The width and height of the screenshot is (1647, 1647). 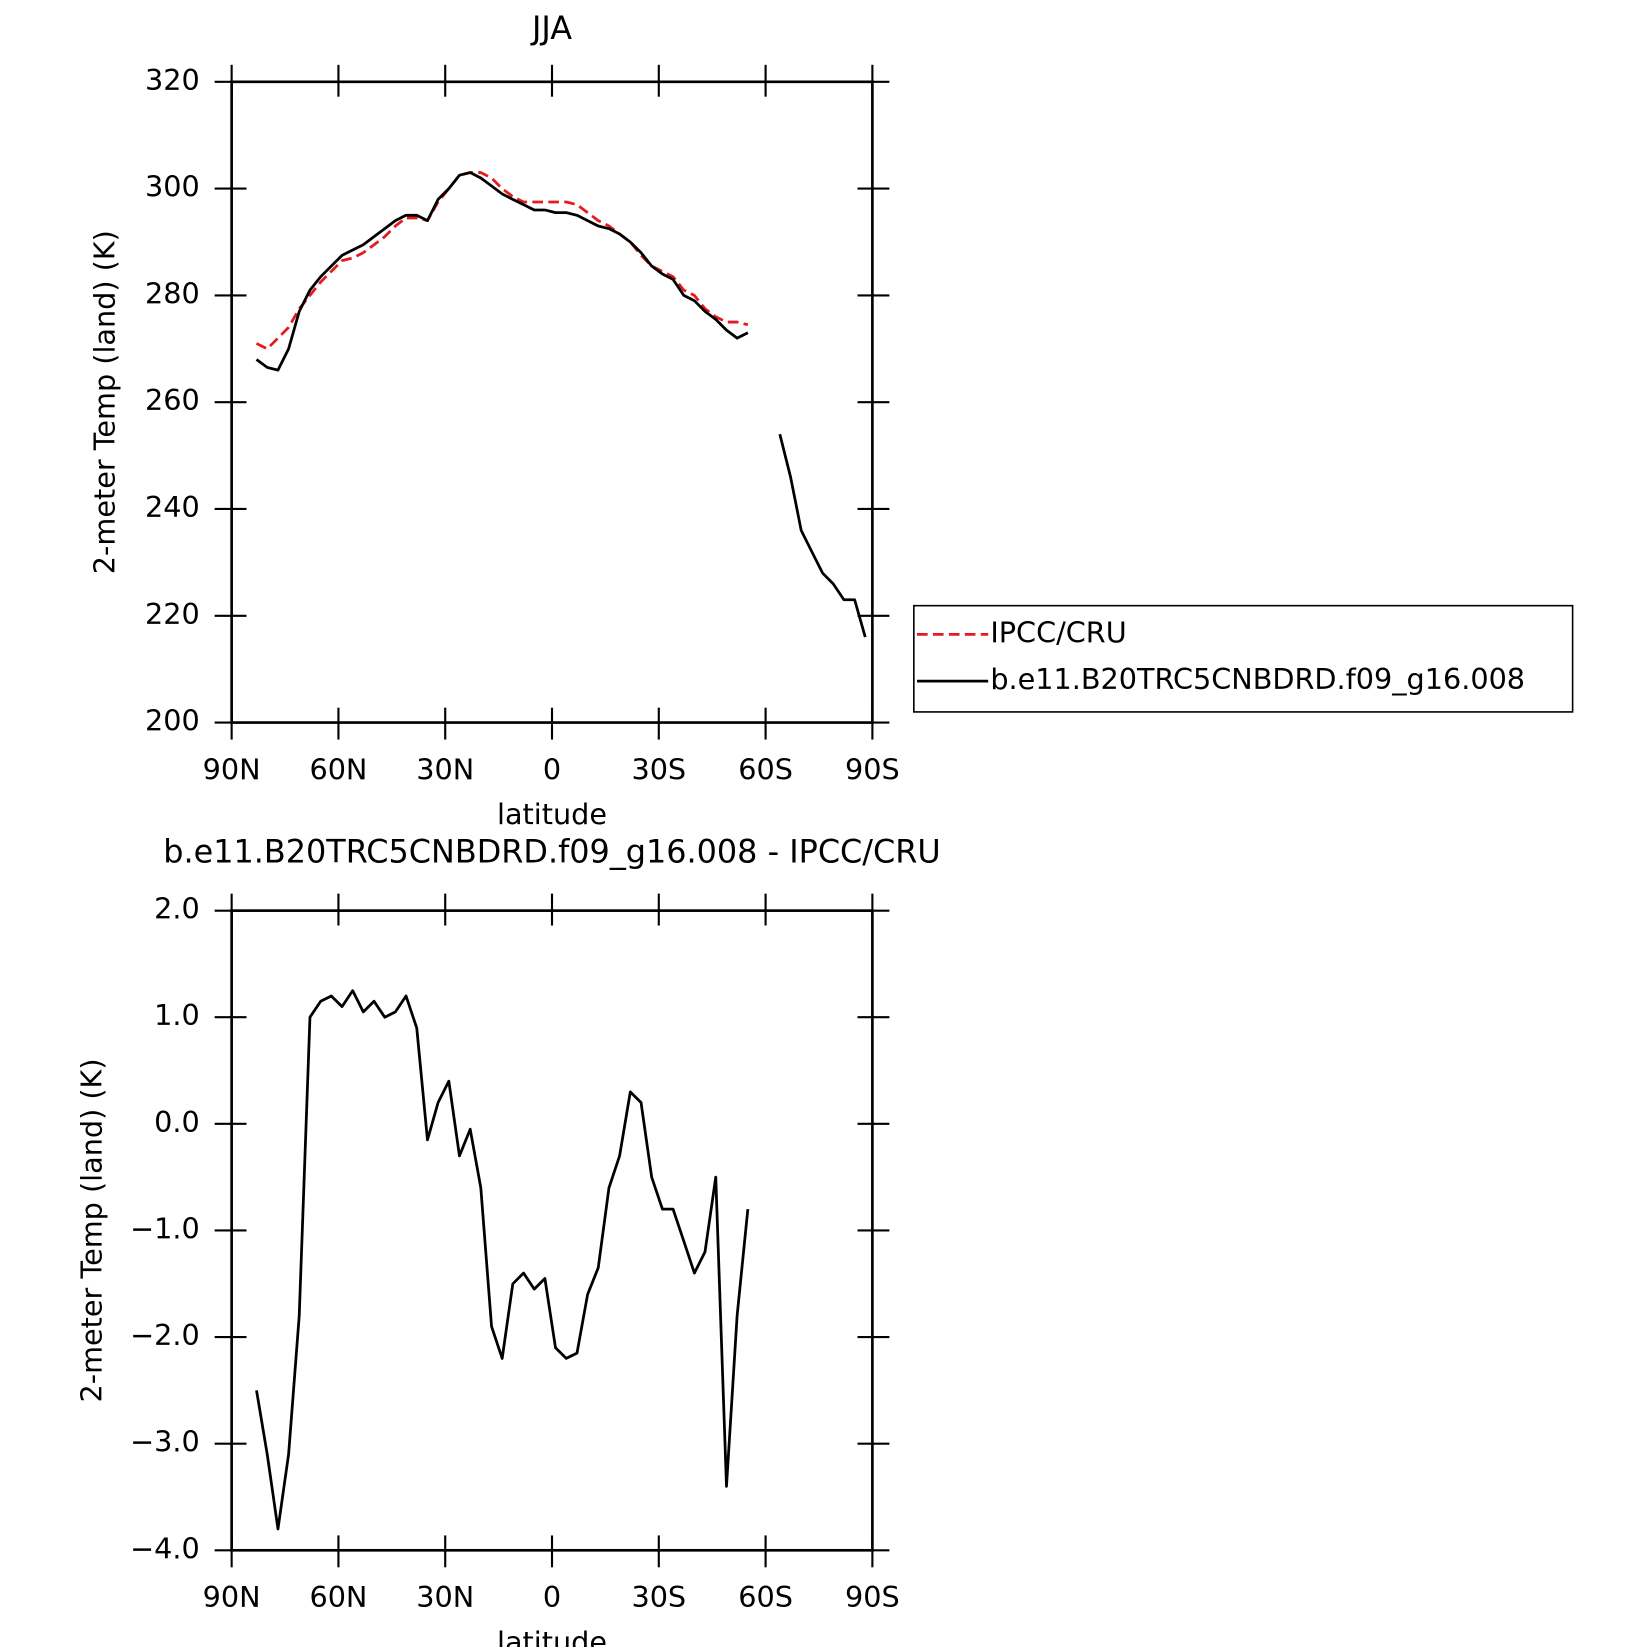 What do you see at coordinates (172, 187) in the screenshot?
I see `y-tick-label: 300` at bounding box center [172, 187].